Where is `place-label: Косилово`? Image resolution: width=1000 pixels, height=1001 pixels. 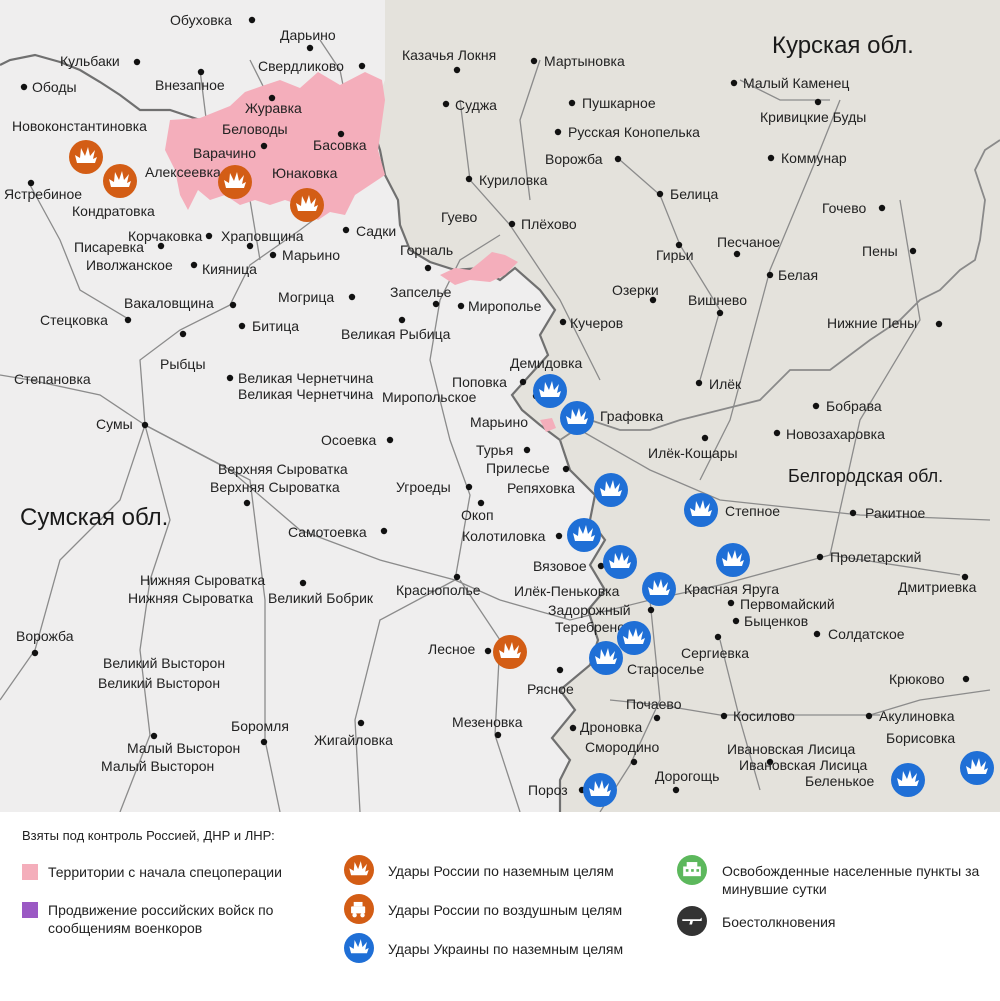
place-label: Косилово is located at coordinates (764, 716).